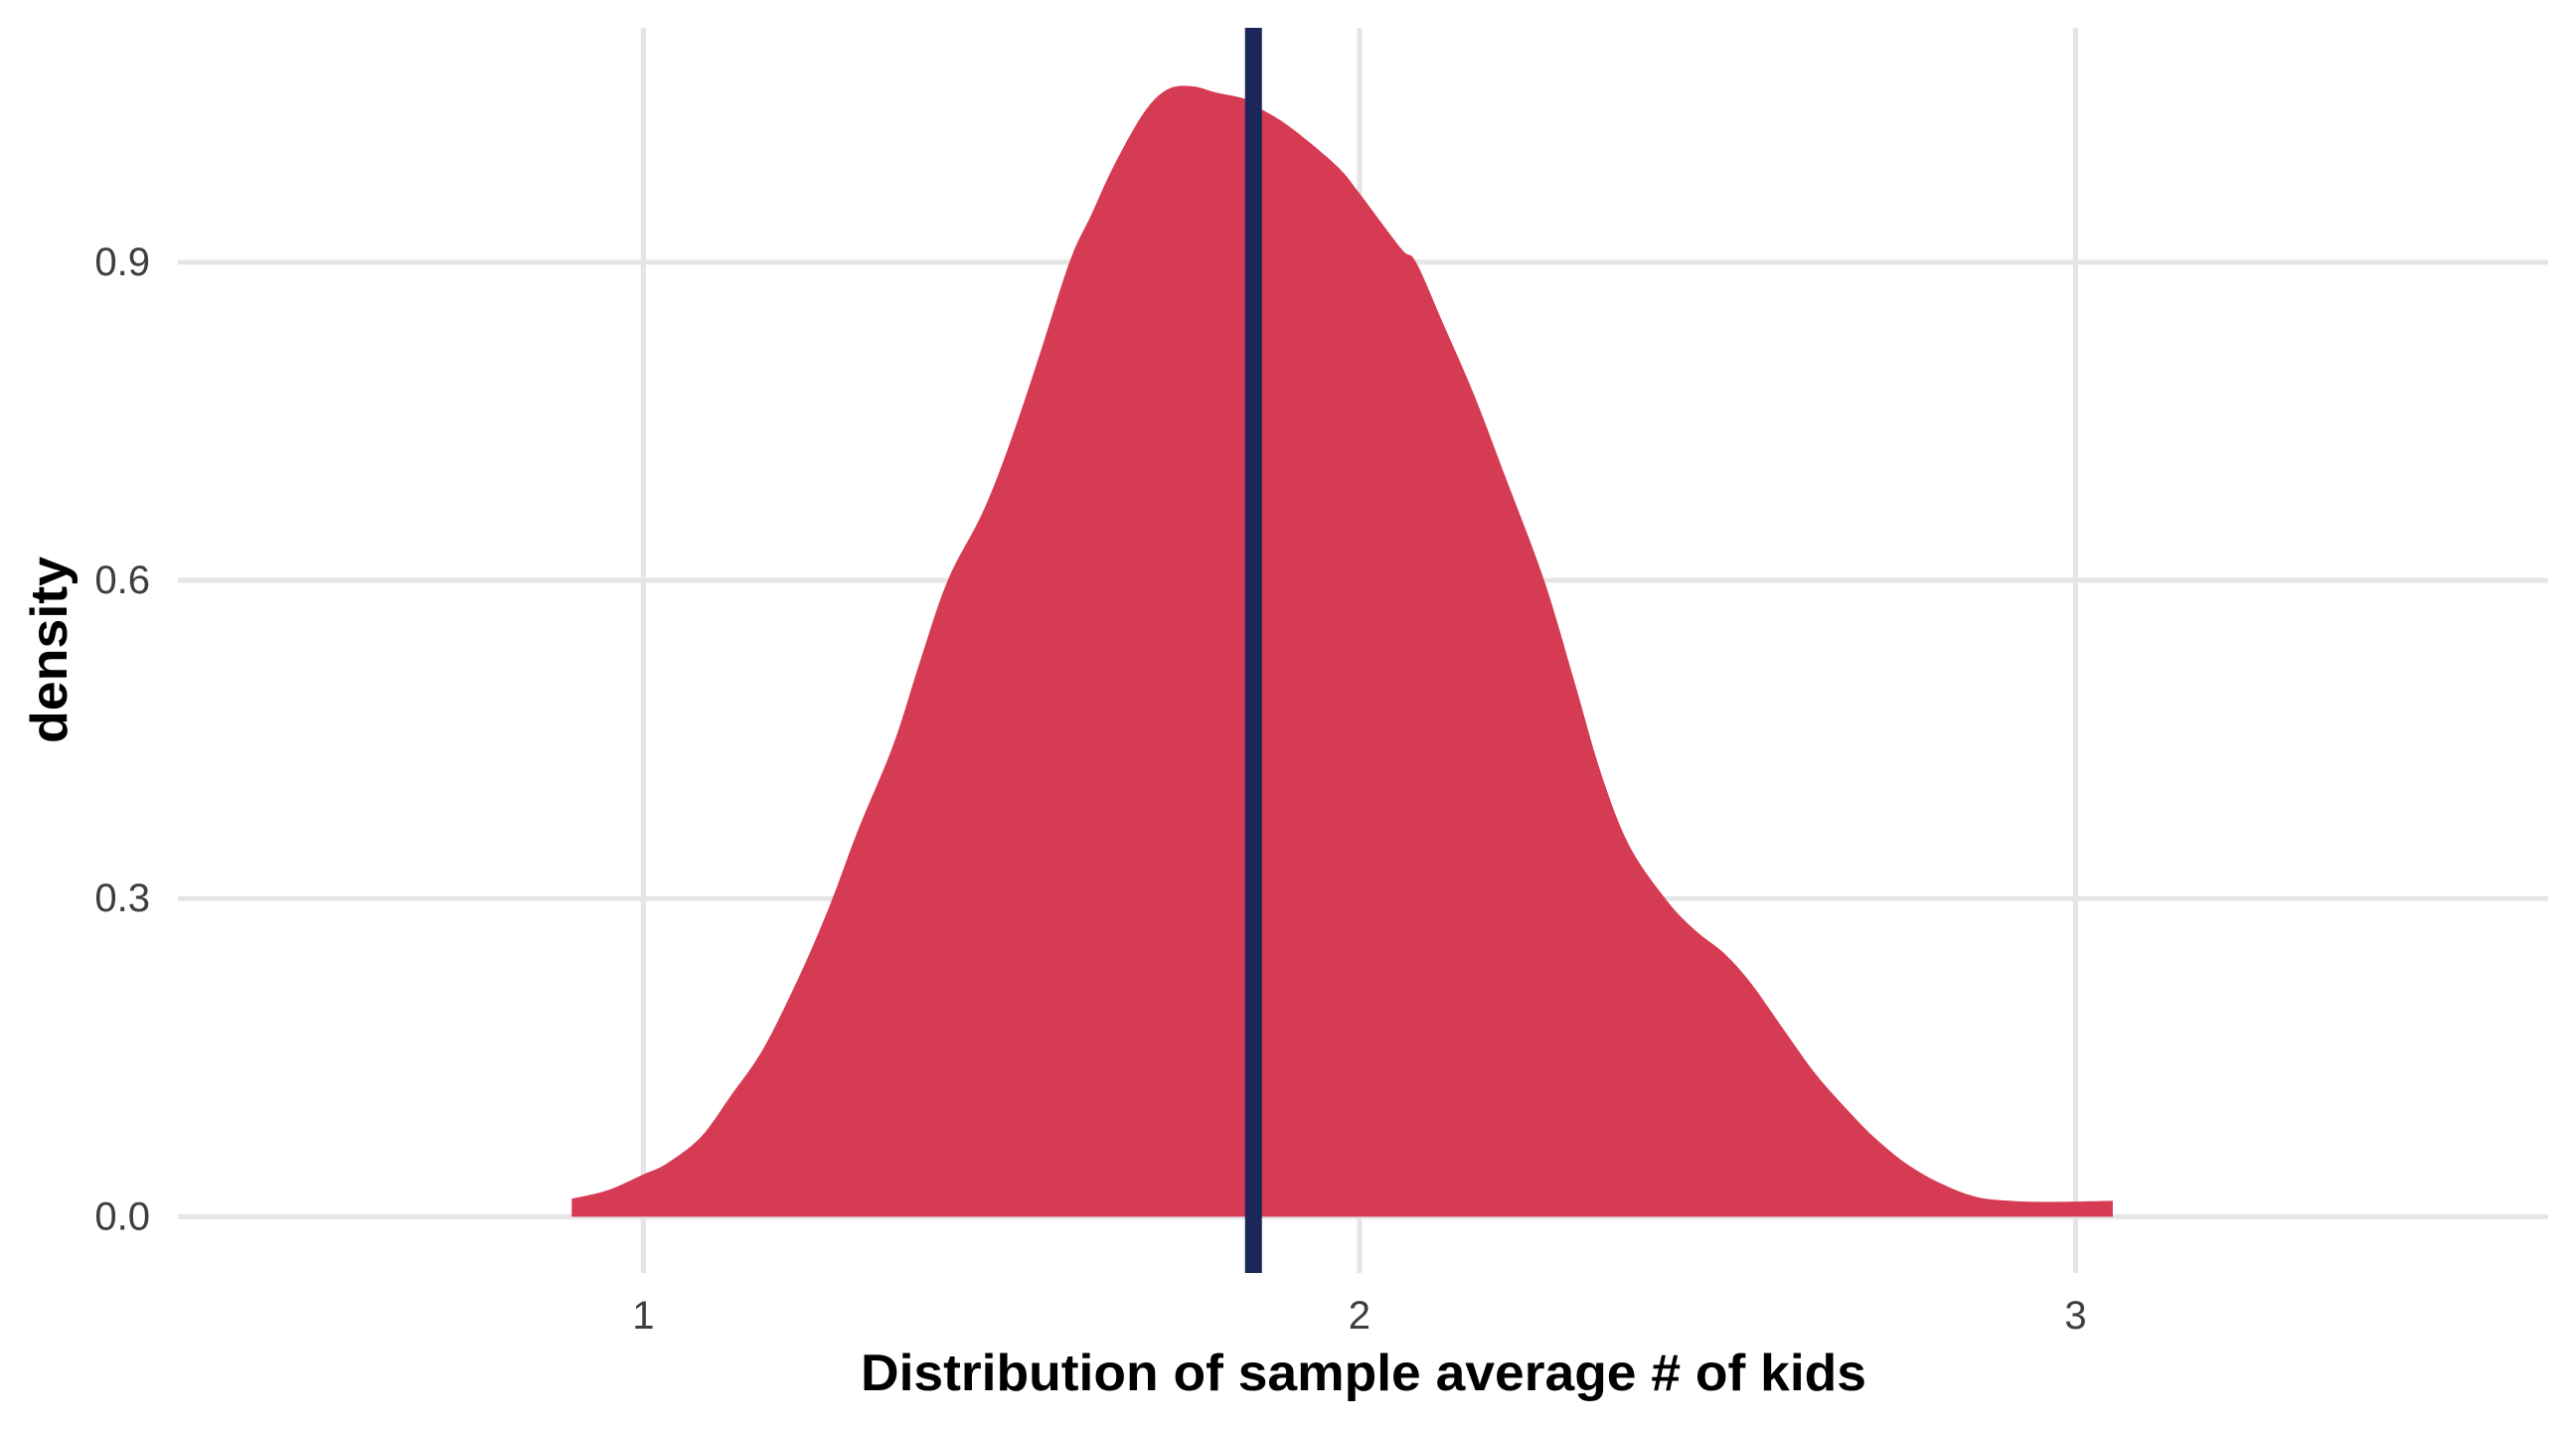 The image size is (2576, 1431). I want to click on mean-line-layer, so click(1253, 651).